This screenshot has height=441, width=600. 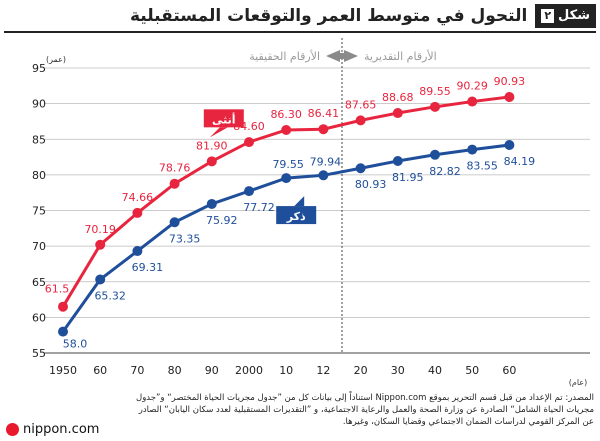 What do you see at coordinates (343, 56) in the screenshot?
I see `arrow-shaft` at bounding box center [343, 56].